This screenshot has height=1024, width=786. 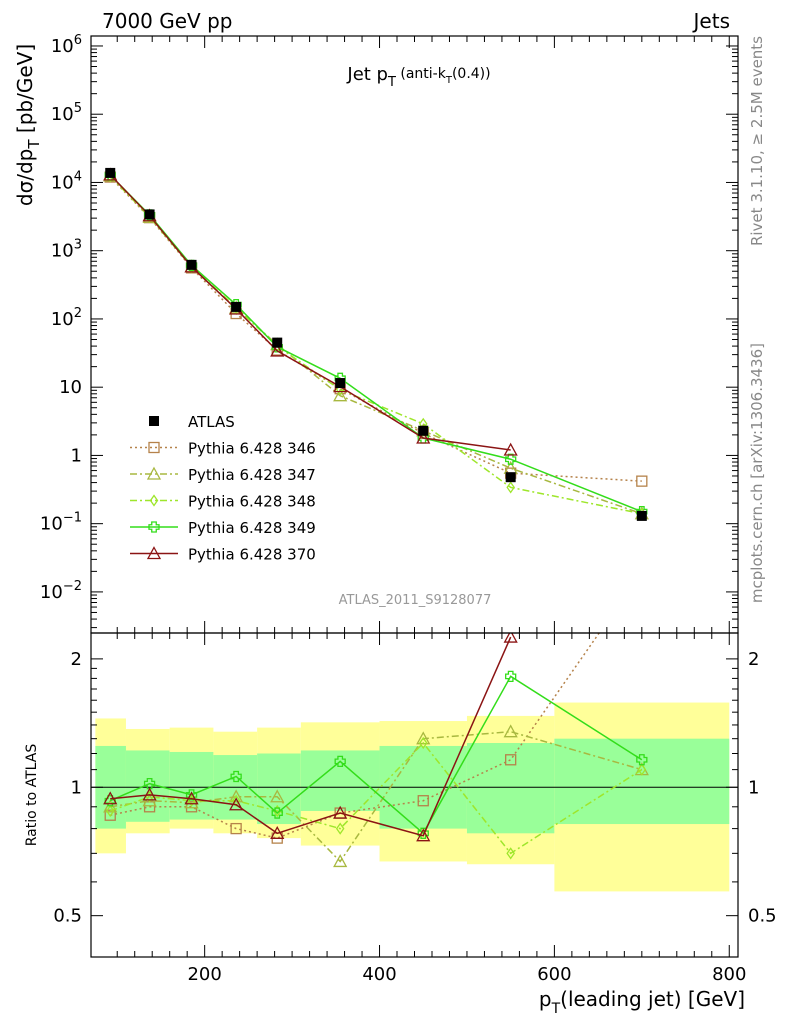 I want to click on main-y-tick-label: 10³, so click(x=66, y=250).